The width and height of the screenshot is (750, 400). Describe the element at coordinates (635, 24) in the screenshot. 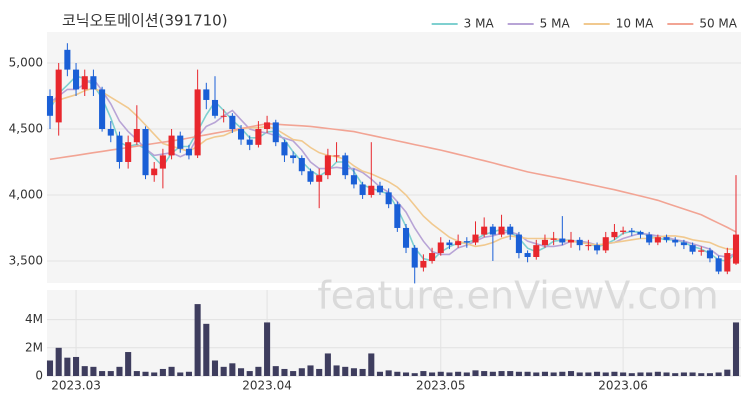

I see `legend-label: 10 MA` at that location.